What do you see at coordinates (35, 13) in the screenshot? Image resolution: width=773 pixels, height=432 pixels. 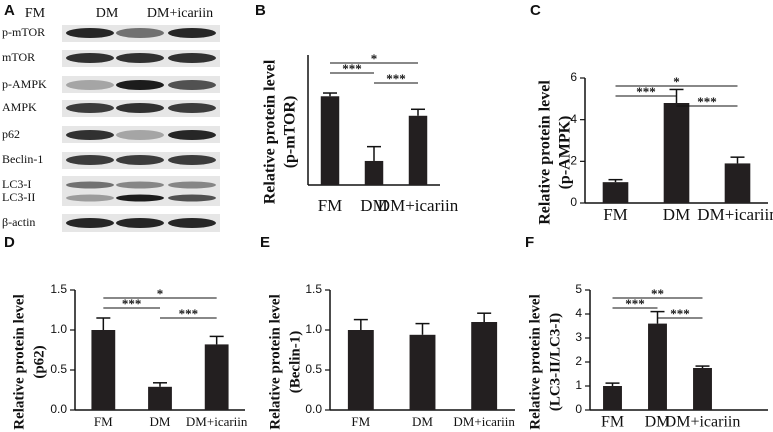 I see `lane-label: FM` at bounding box center [35, 13].